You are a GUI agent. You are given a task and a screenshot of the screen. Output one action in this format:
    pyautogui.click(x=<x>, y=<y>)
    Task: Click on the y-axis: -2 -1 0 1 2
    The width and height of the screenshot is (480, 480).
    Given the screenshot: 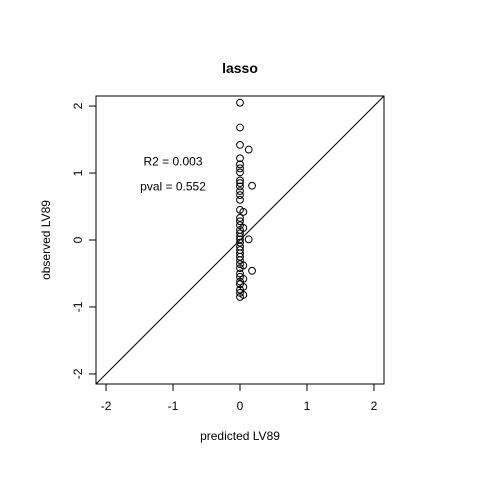 What is the action you would take?
    pyautogui.click(x=83, y=240)
    